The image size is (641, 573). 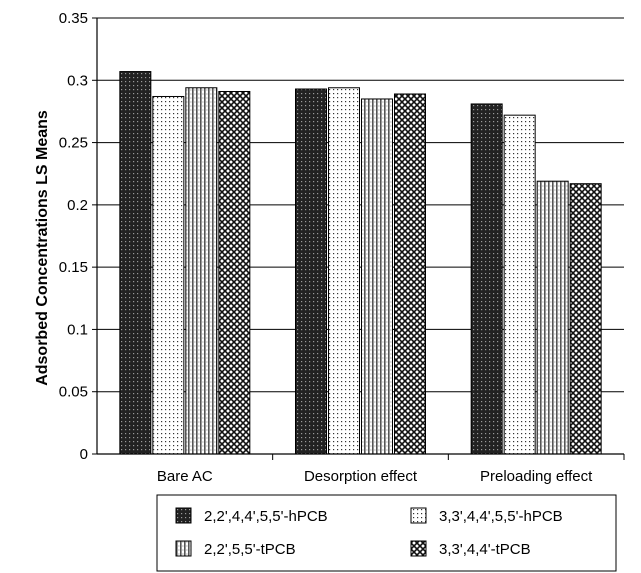 I want to click on x-tick-label: Preloading effect, so click(x=536, y=476).